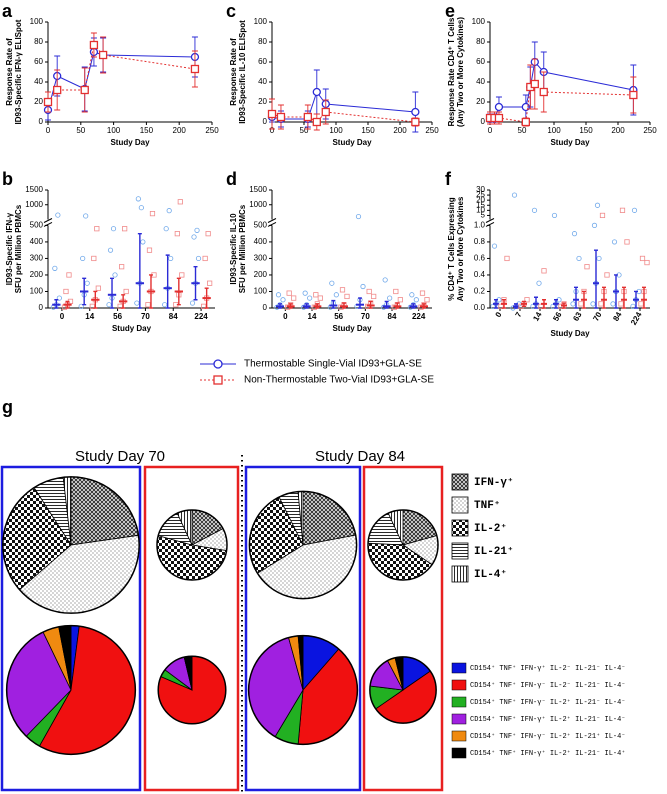  Describe the element at coordinates (650, 130) in the screenshot. I see `x-tick-label: 250` at that location.